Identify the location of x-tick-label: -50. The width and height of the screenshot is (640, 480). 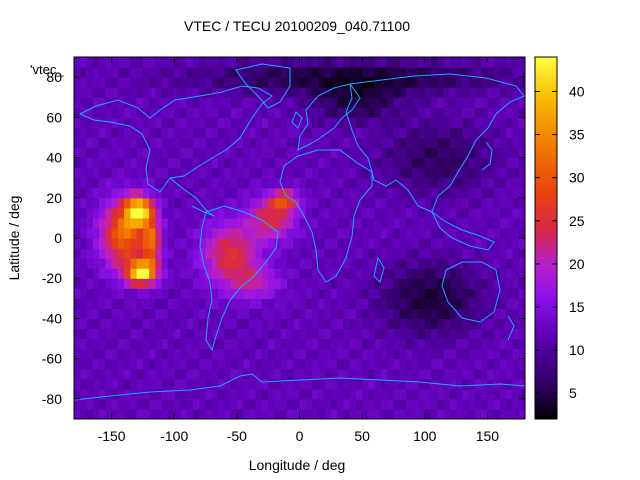
(237, 436).